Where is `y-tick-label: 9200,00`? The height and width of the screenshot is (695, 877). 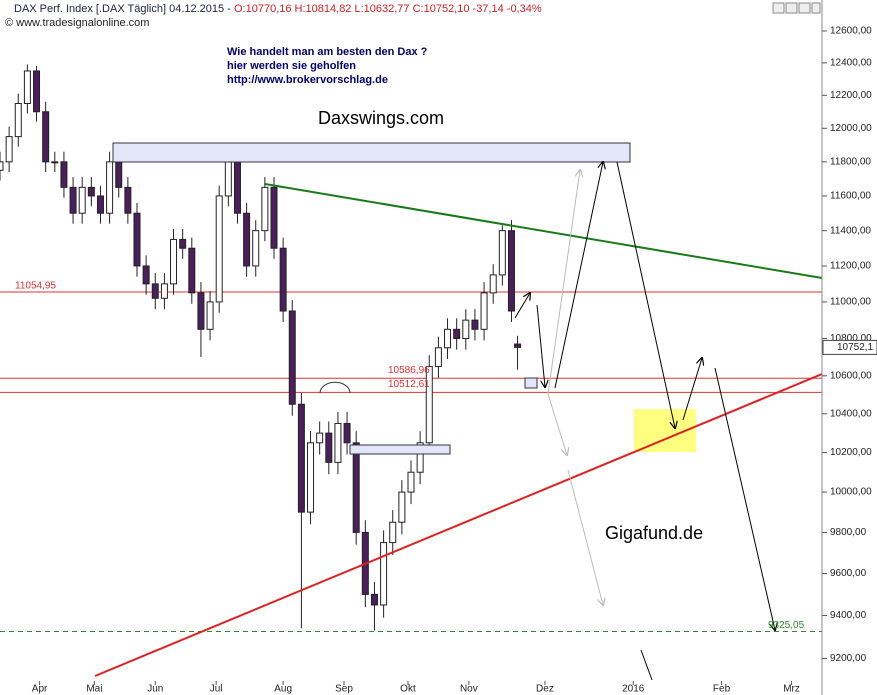
y-tick-label: 9200,00 is located at coordinates (848, 658).